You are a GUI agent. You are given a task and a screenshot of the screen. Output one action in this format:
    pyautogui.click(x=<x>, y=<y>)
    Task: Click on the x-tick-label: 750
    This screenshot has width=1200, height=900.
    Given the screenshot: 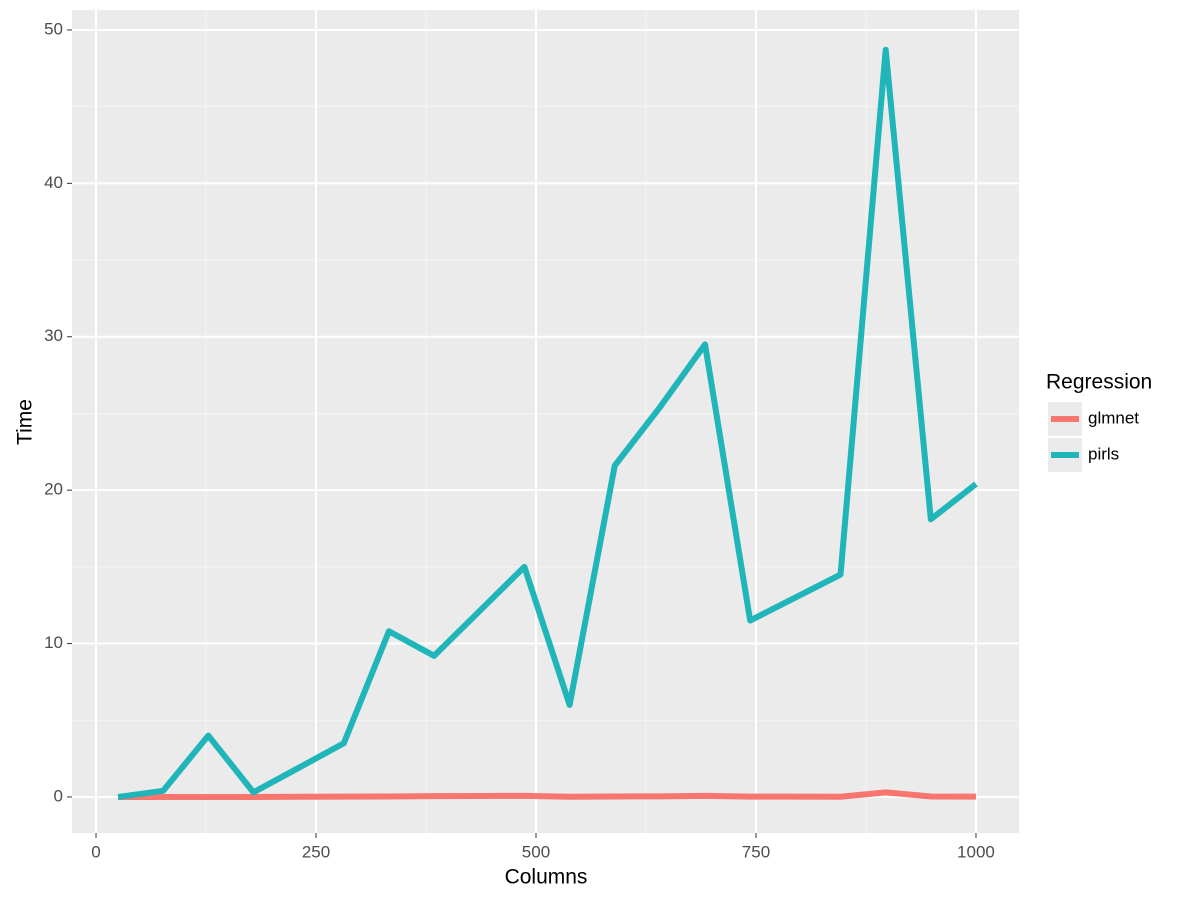 What is the action you would take?
    pyautogui.click(x=756, y=851)
    